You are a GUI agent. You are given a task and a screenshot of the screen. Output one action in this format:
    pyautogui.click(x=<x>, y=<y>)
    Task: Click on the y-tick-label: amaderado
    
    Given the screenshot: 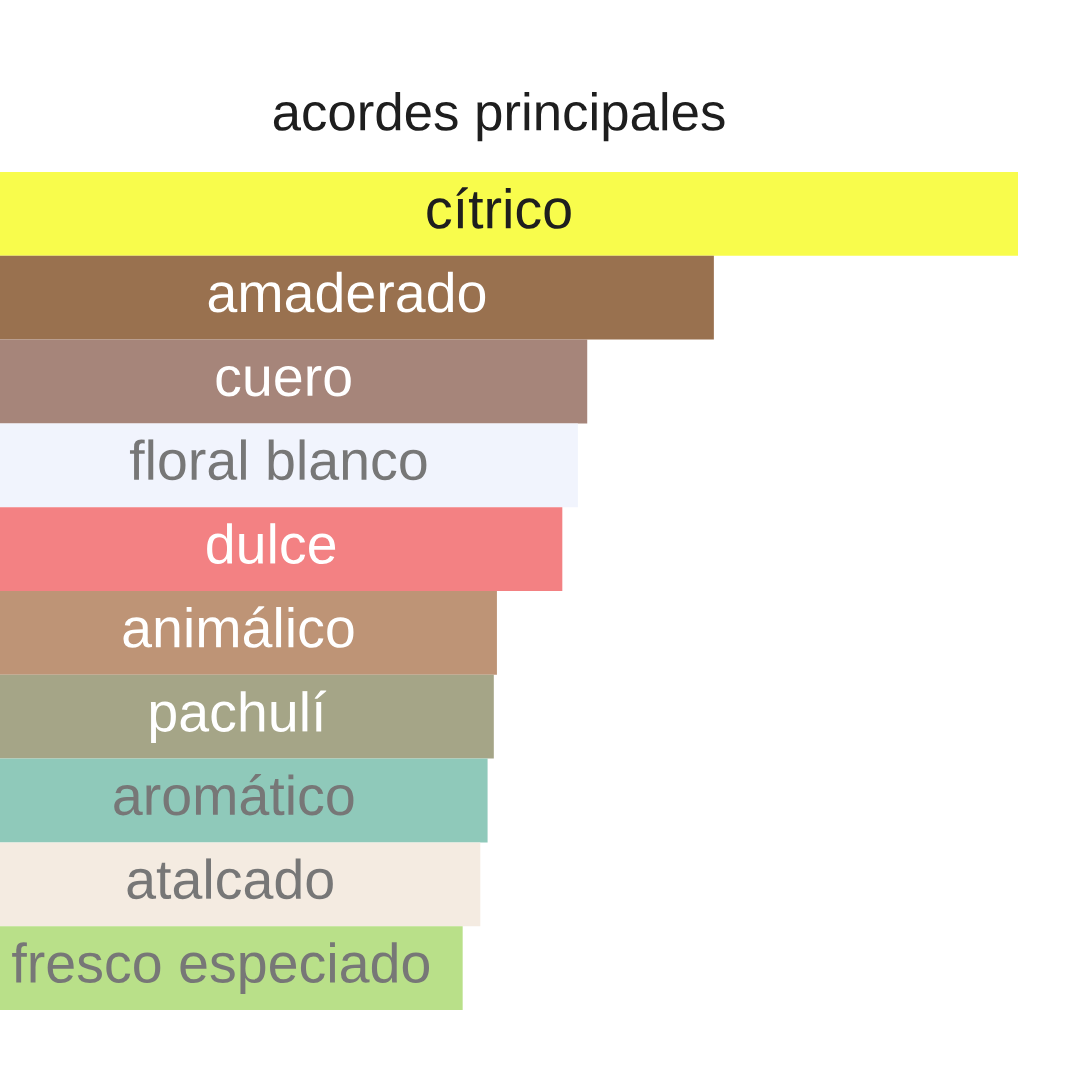 What is the action you would take?
    pyautogui.click(x=347, y=292)
    